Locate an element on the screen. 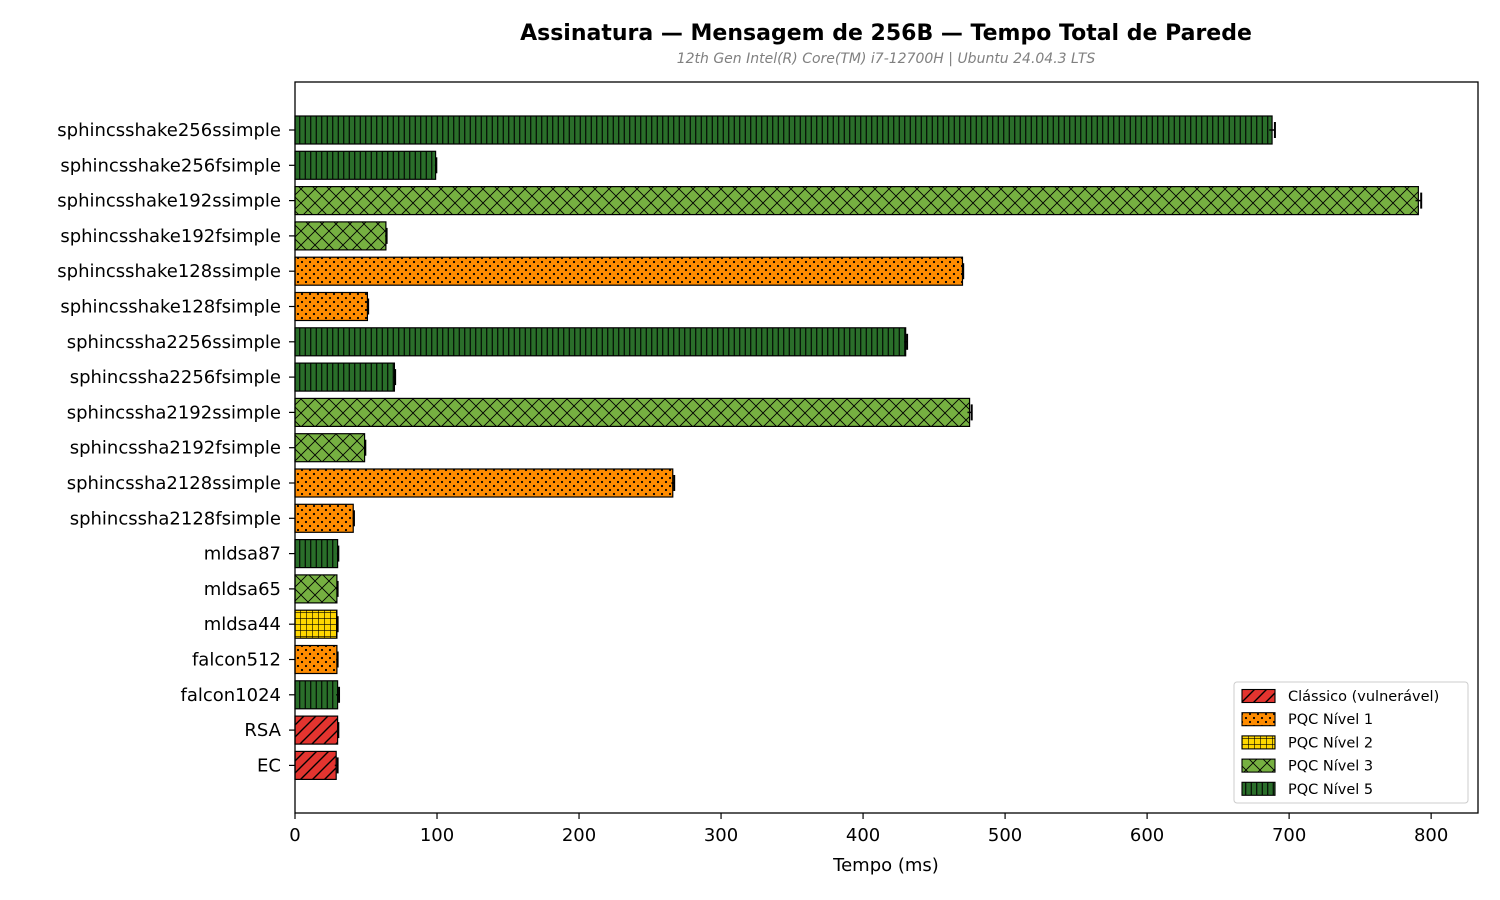 The image size is (1500, 900). y-tick-label: sphincsshake256fsimple is located at coordinates (170, 165).